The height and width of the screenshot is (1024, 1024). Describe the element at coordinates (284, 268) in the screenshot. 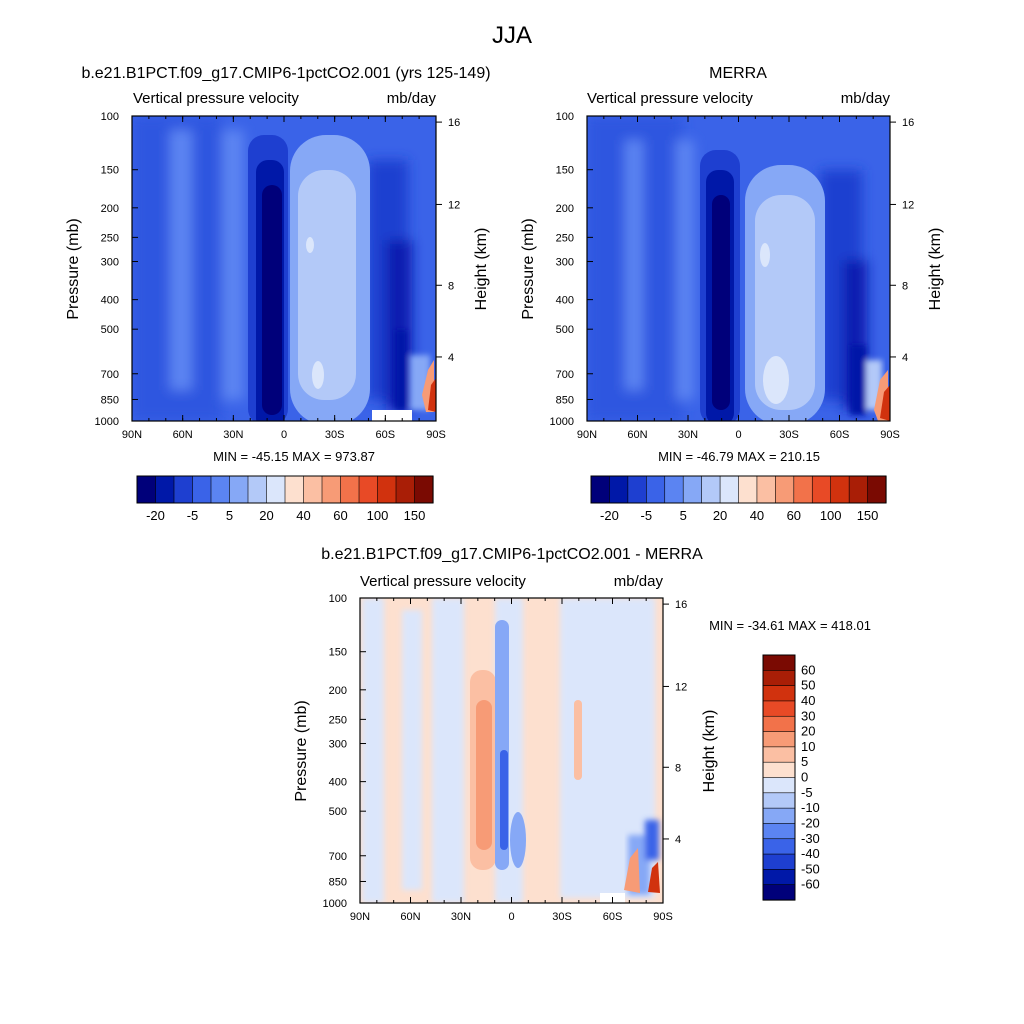

I see `panel-model-field` at that location.